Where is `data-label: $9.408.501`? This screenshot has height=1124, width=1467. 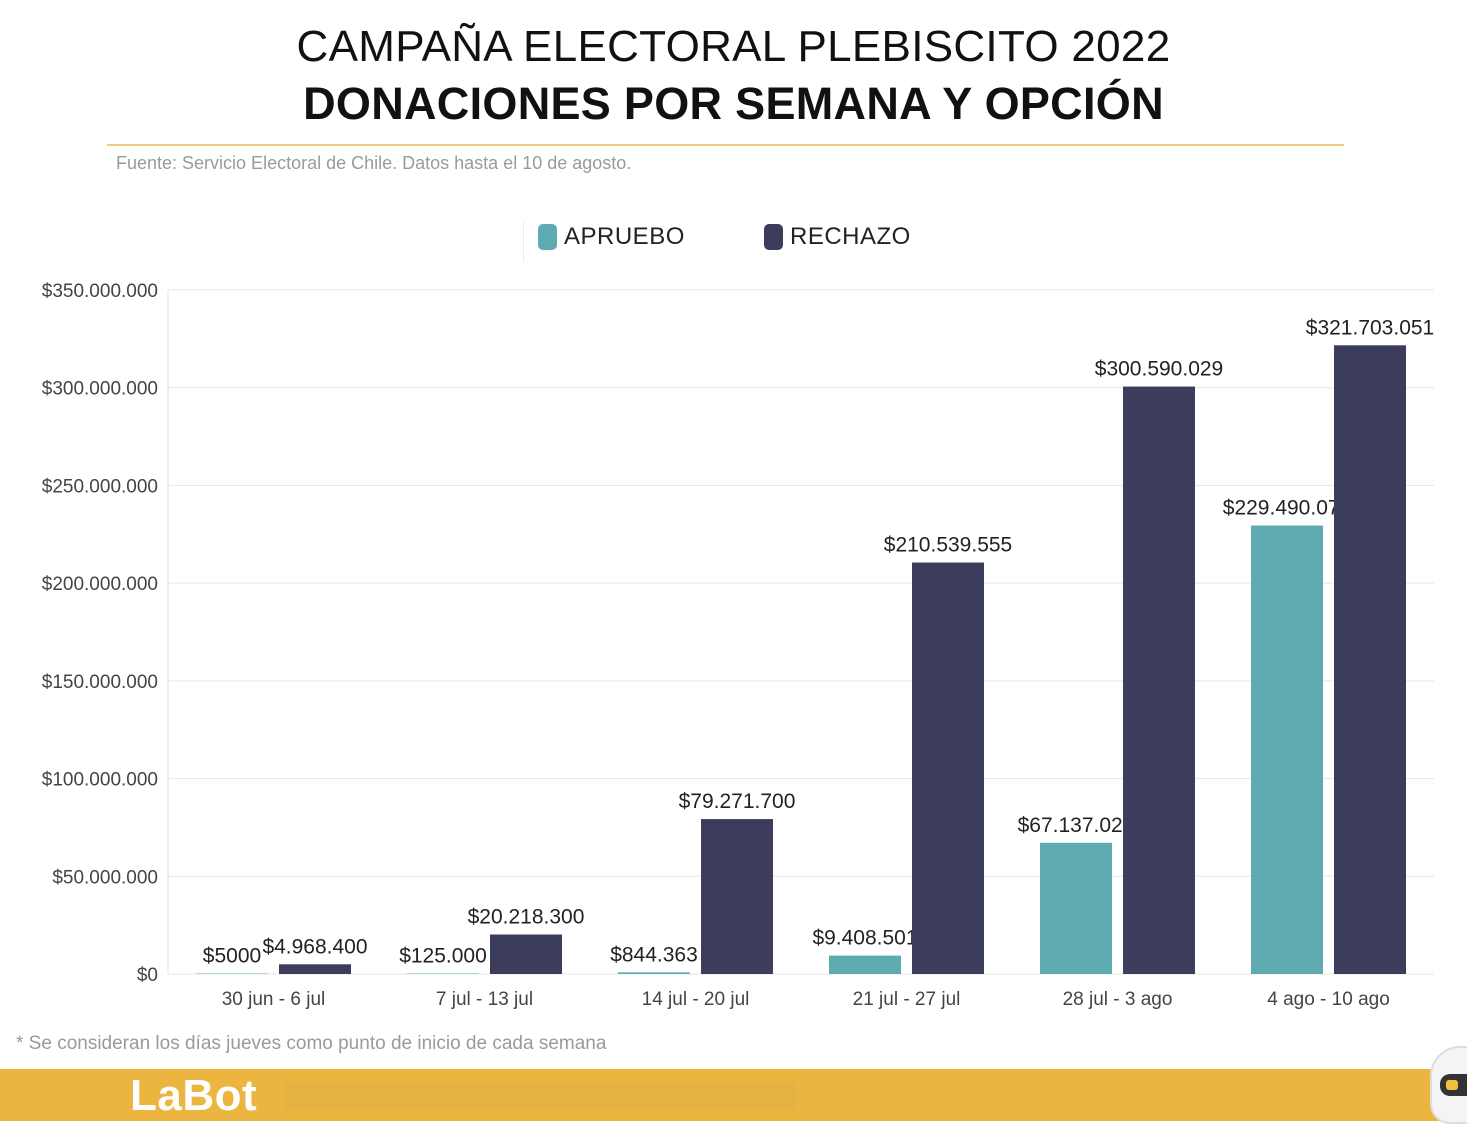 data-label: $9.408.501 is located at coordinates (864, 938).